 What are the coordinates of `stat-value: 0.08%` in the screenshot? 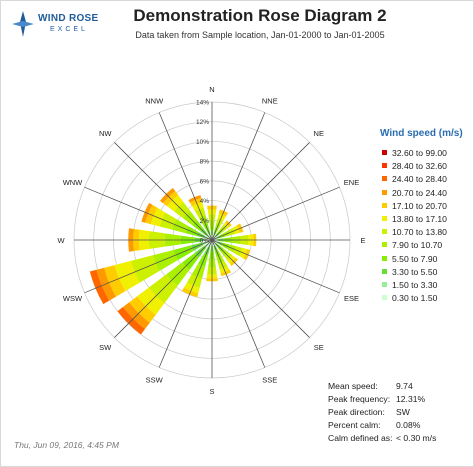 It's located at (408, 424).